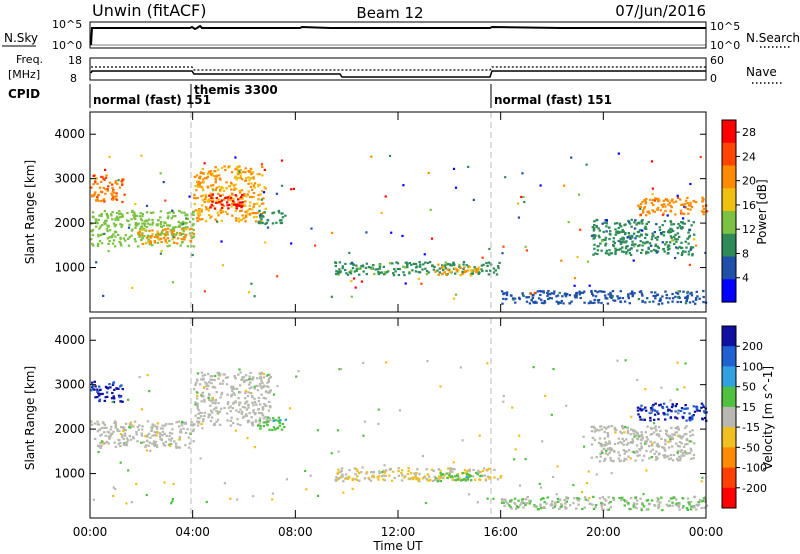  What do you see at coordinates (69, 134) in the screenshot?
I see `power-ytick-label: 4000` at bounding box center [69, 134].